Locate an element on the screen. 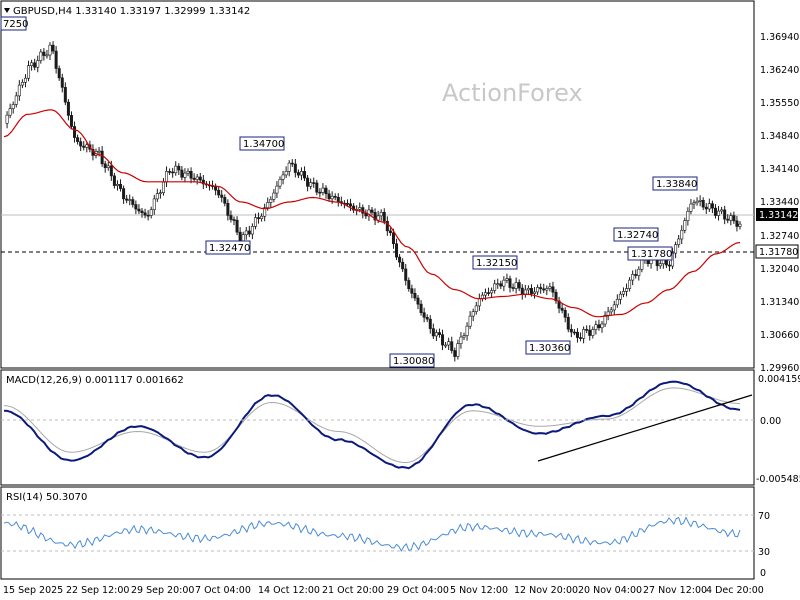 The image size is (800, 600). price-tick: 1.32740 is located at coordinates (779, 236).